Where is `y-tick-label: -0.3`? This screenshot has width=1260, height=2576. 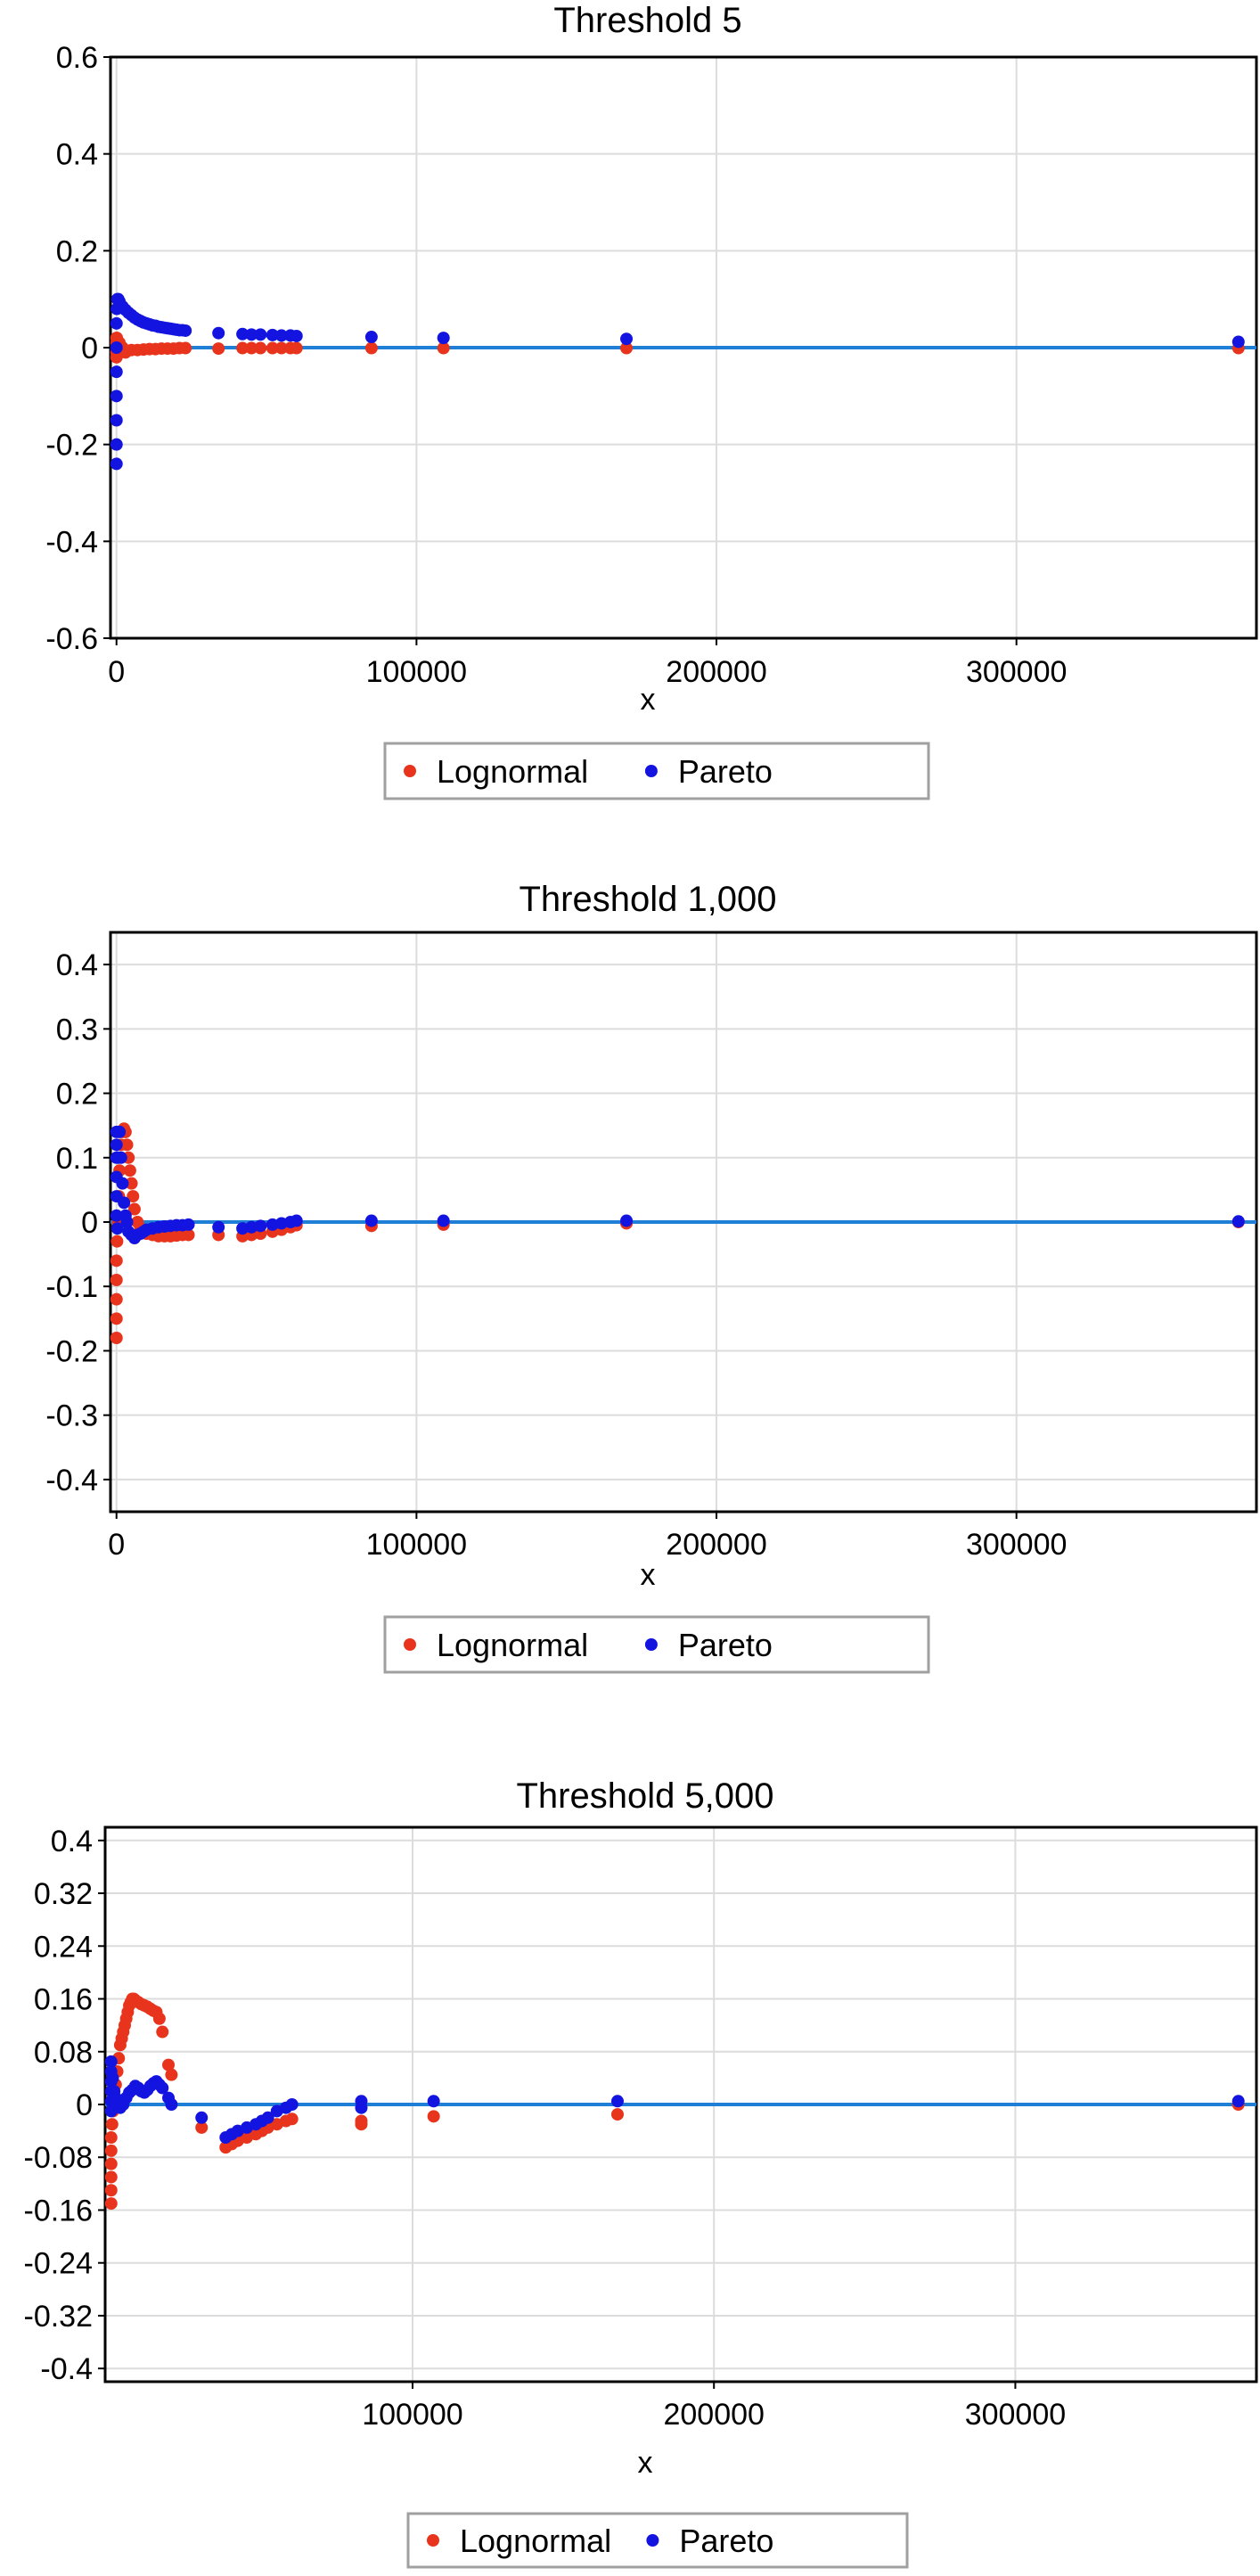 y-tick-label: -0.3 is located at coordinates (71, 1416).